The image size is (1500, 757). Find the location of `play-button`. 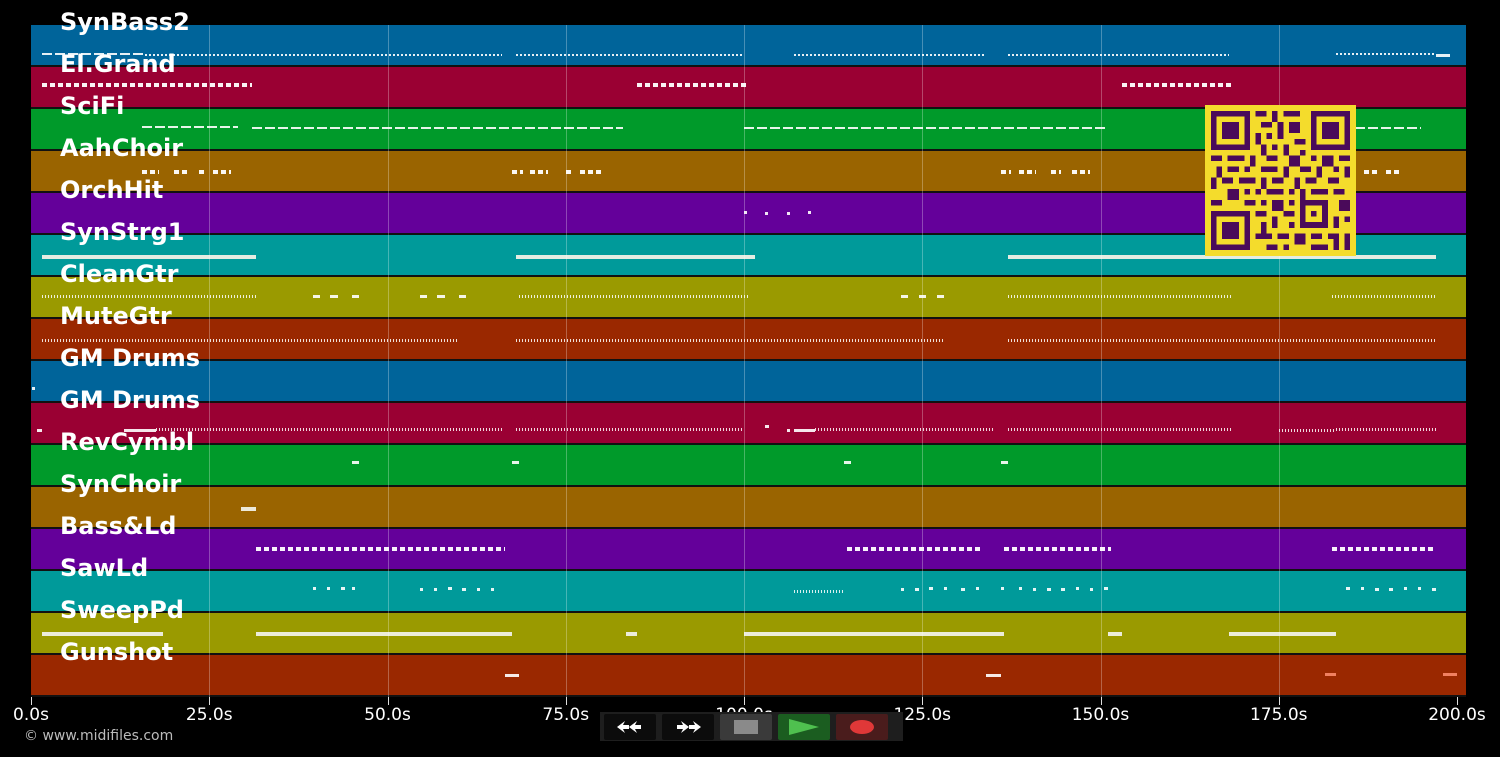

play-button is located at coordinates (804, 726).